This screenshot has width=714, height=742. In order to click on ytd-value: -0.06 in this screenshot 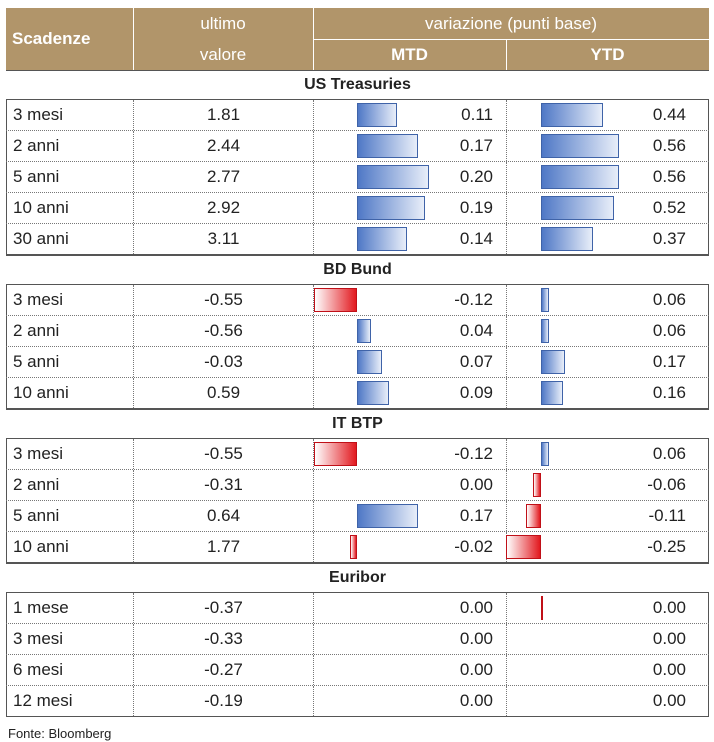, I will do `click(666, 484)`.